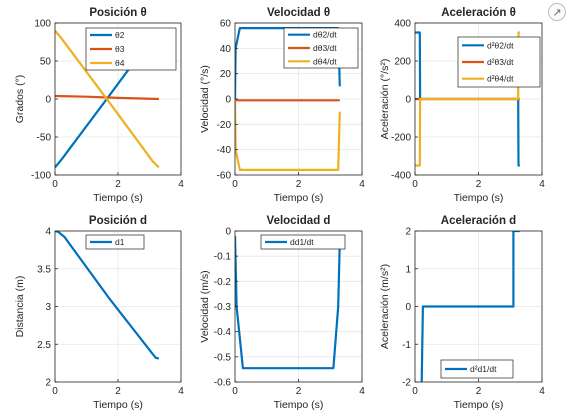 The image size is (574, 417). What do you see at coordinates (223, 383) in the screenshot?
I see `y-tick-label: -0.6` at bounding box center [223, 383].